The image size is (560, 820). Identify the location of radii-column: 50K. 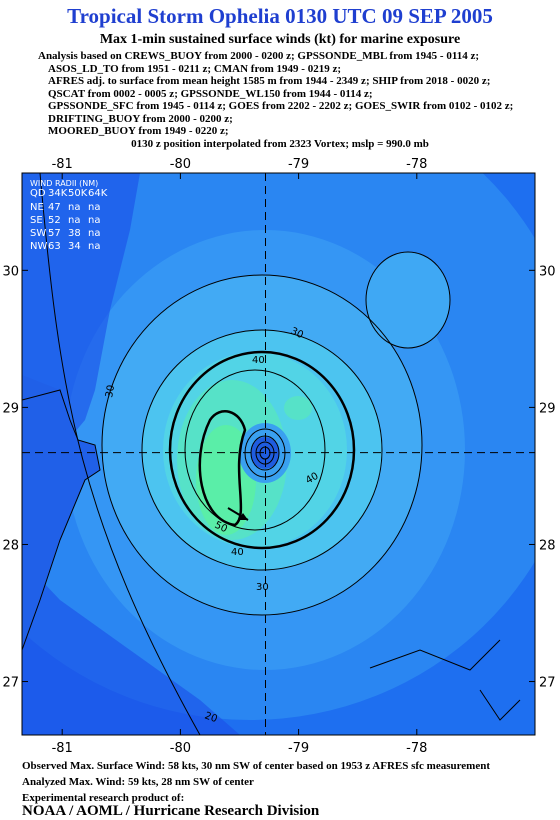
(78, 193).